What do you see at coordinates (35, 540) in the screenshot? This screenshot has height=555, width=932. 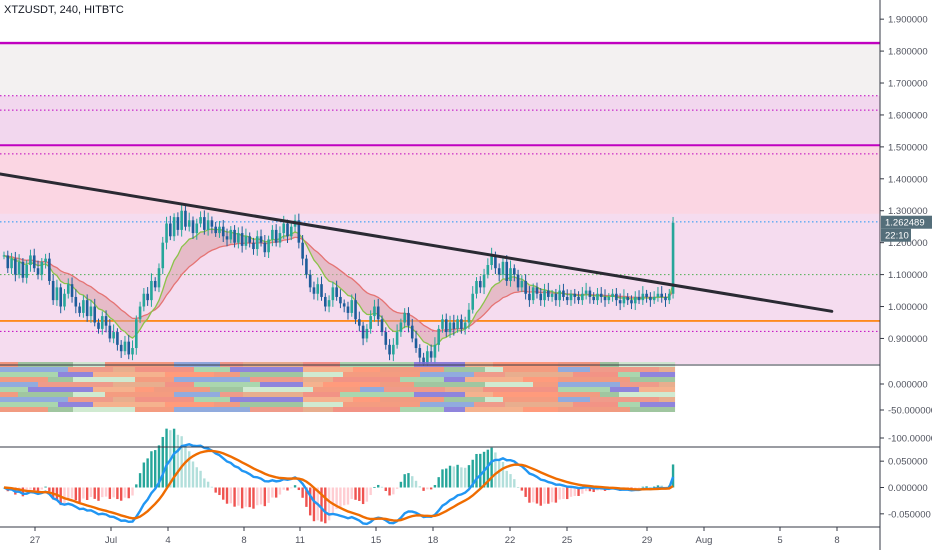 I see `time-tick-label: 27` at bounding box center [35, 540].